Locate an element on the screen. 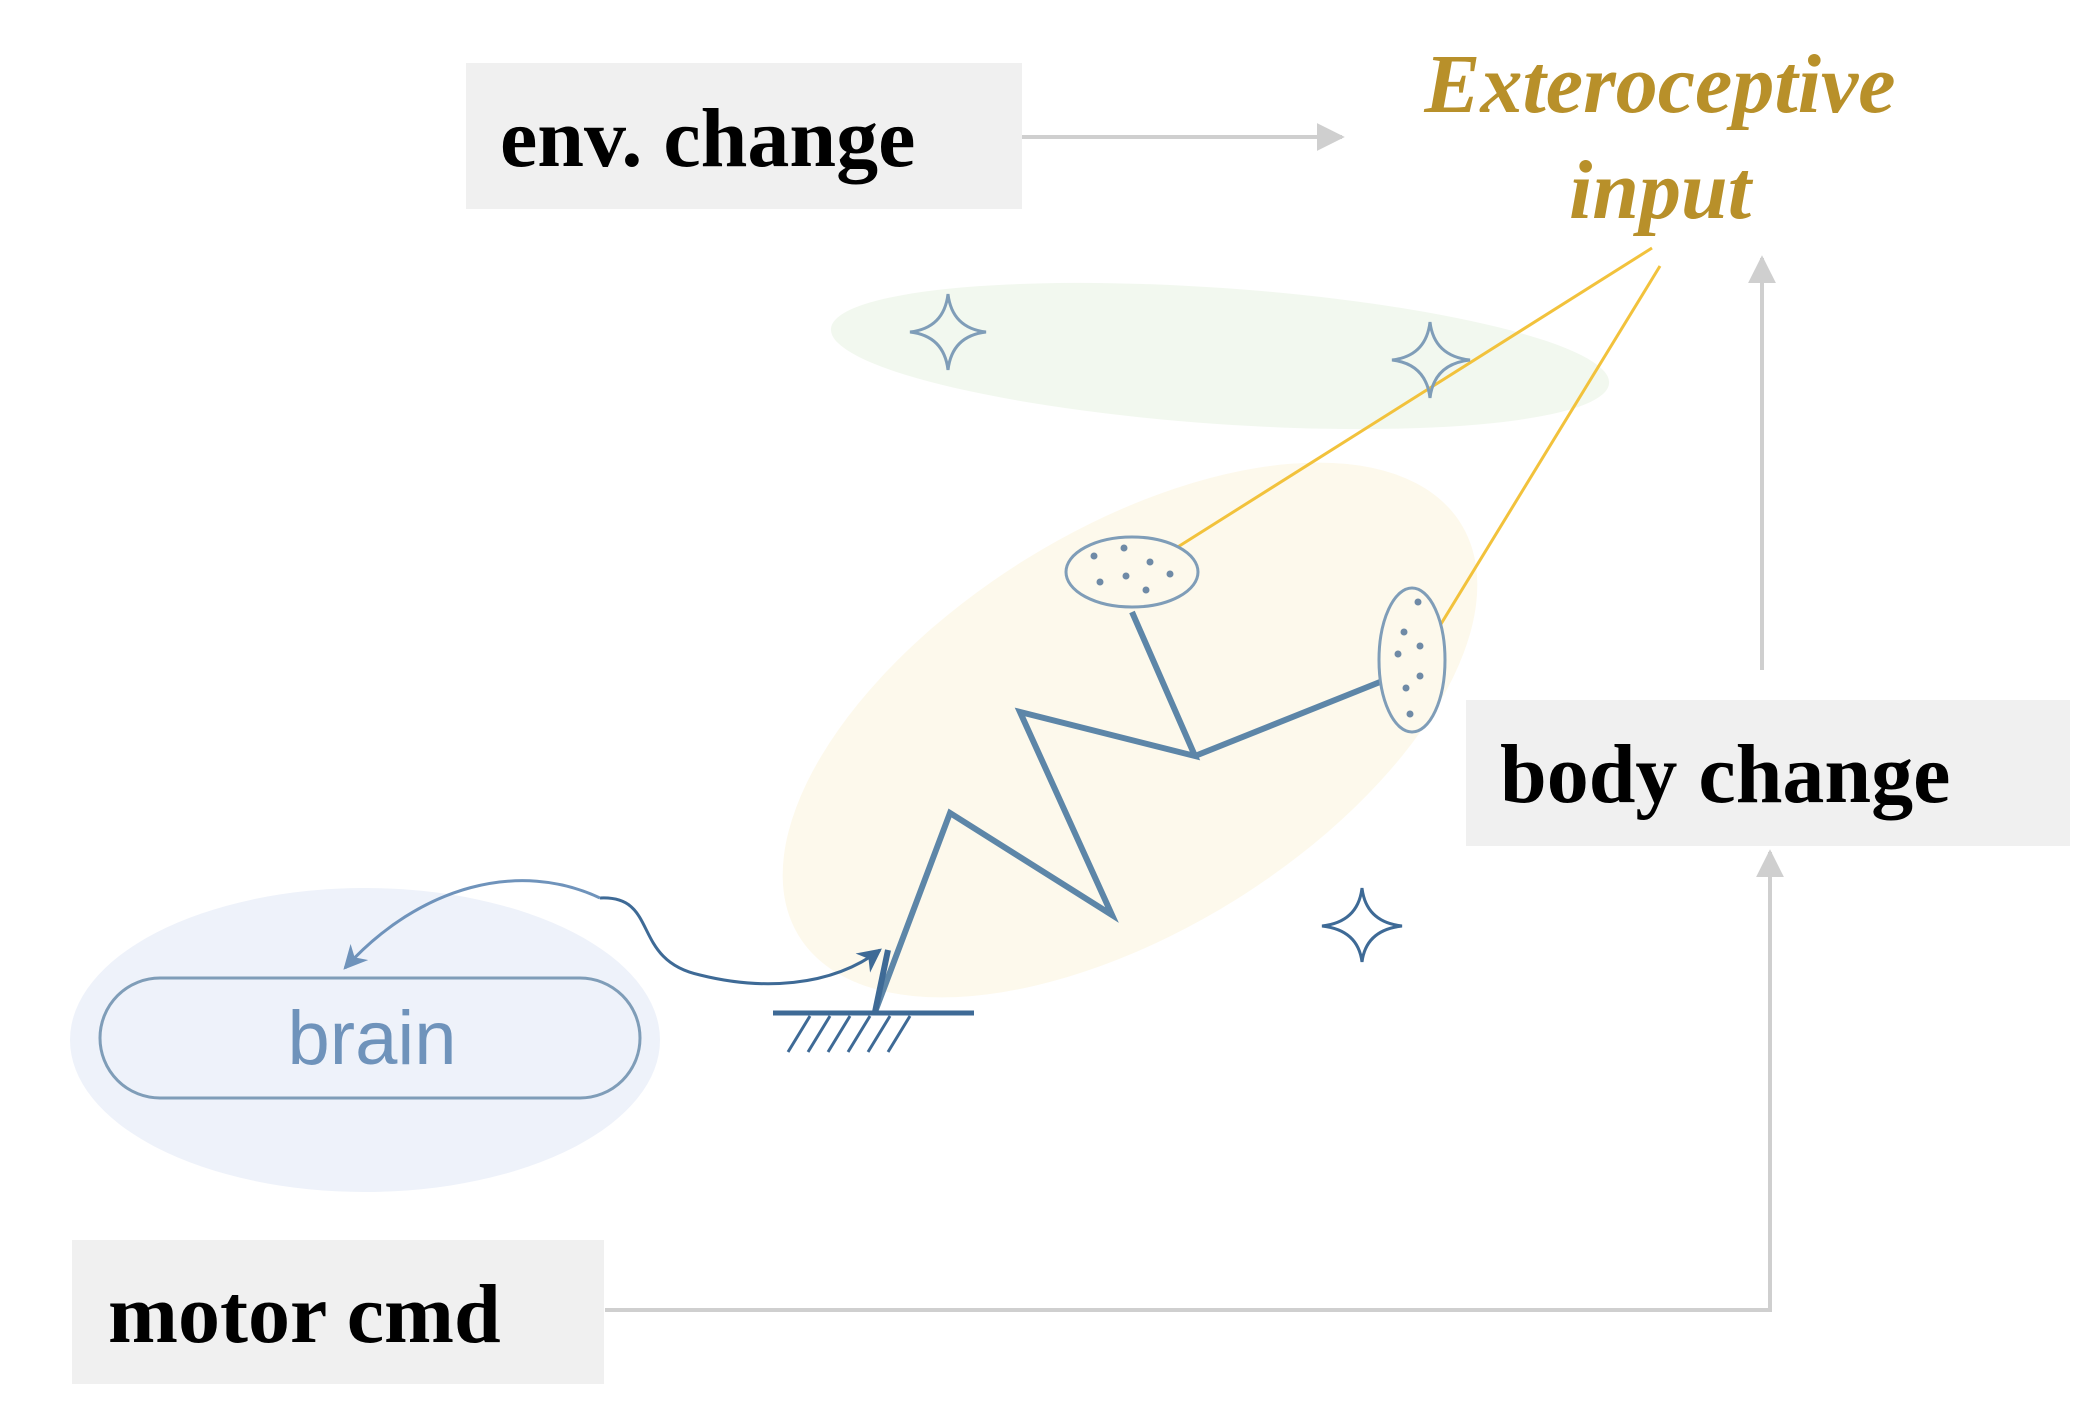 The image size is (2098, 1420). environment-region is located at coordinates (1220, 356).